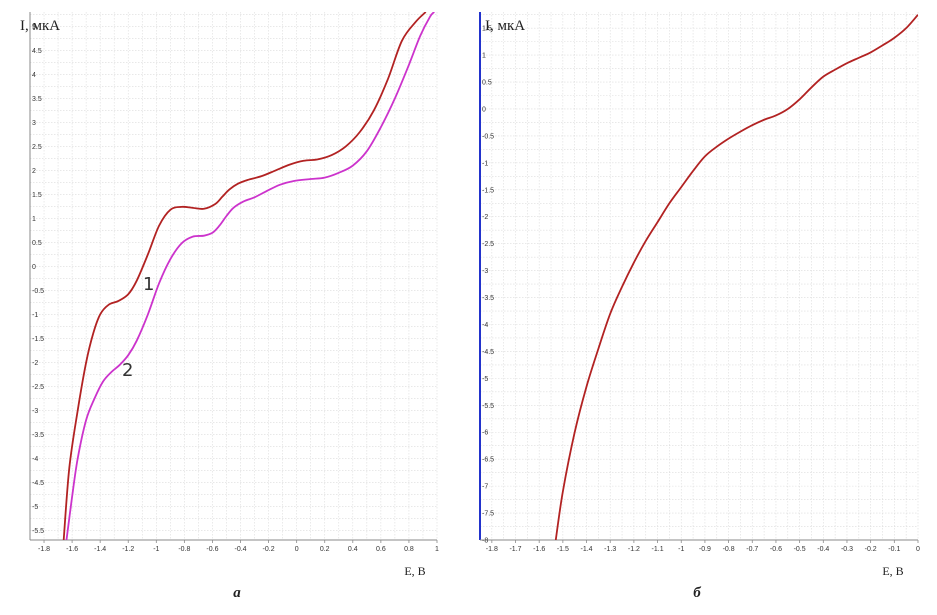 This screenshot has width=937, height=615. I want to click on y-tick-label: -8, so click(485, 541).